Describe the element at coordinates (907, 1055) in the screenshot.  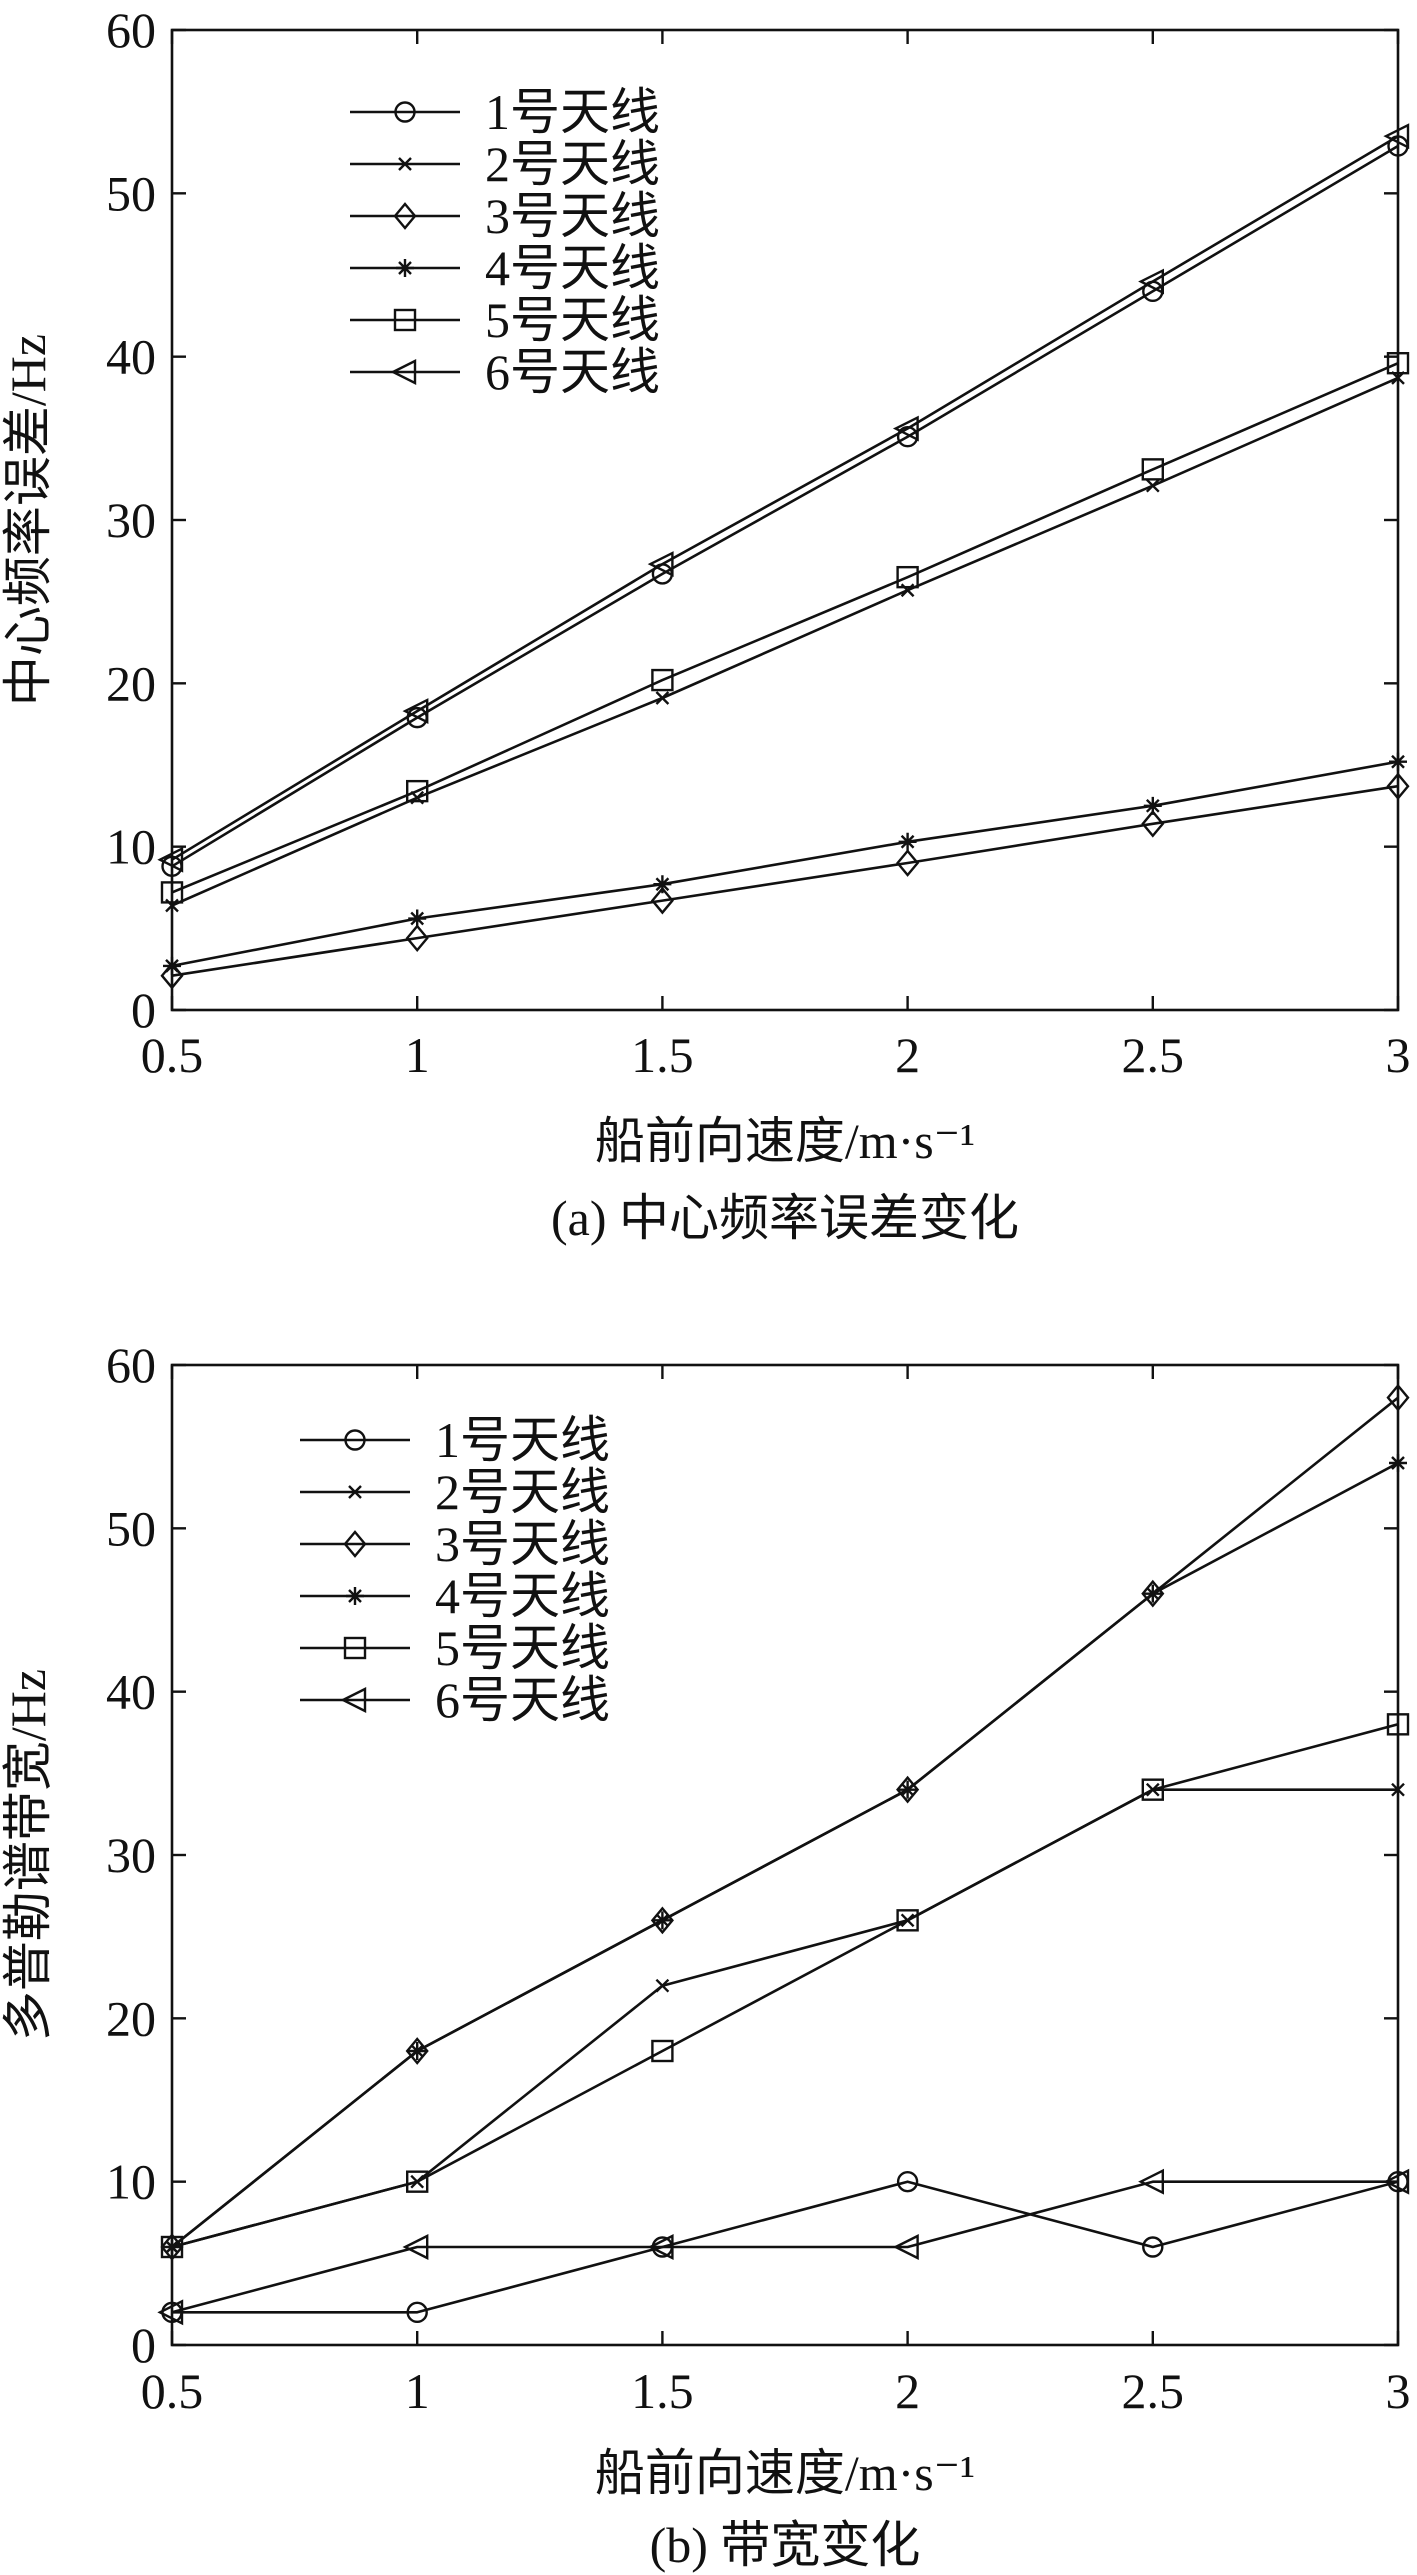
I see `chart-a-x-tick-label: 2` at that location.